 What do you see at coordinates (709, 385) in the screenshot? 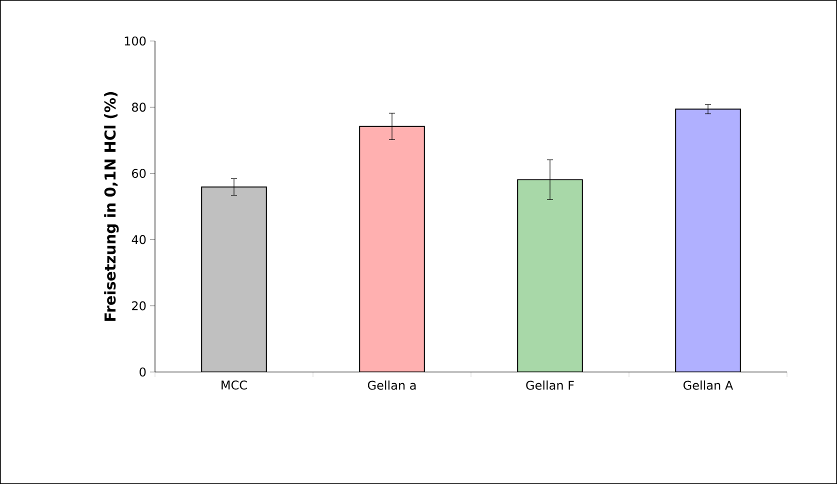
I see `x-tick-label: Gellan A` at bounding box center [709, 385].